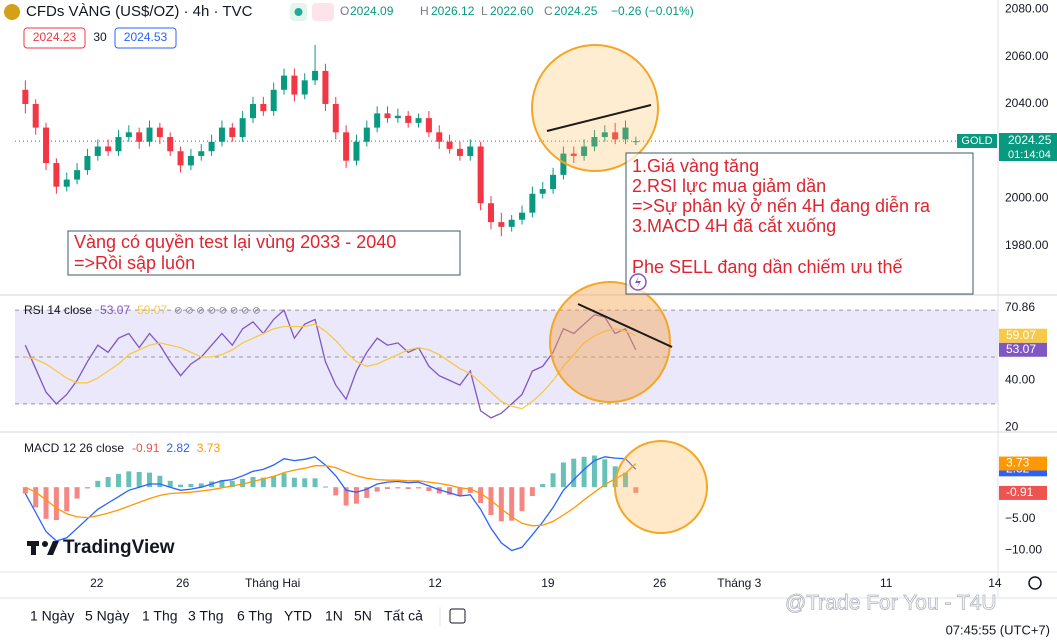 The height and width of the screenshot is (643, 1057). Describe the element at coordinates (548, 583) in the screenshot. I see `x-tick-label: 19` at that location.